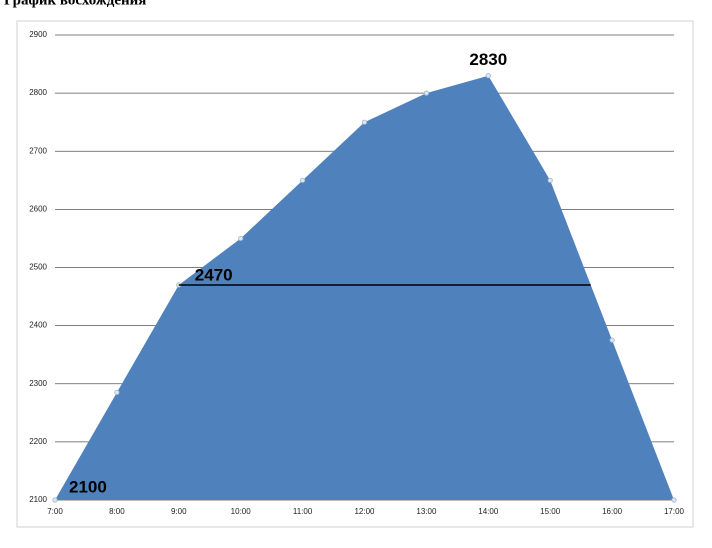 The width and height of the screenshot is (712, 548). Describe the element at coordinates (550, 511) in the screenshot. I see `x-tick-label: 15:00` at that location.